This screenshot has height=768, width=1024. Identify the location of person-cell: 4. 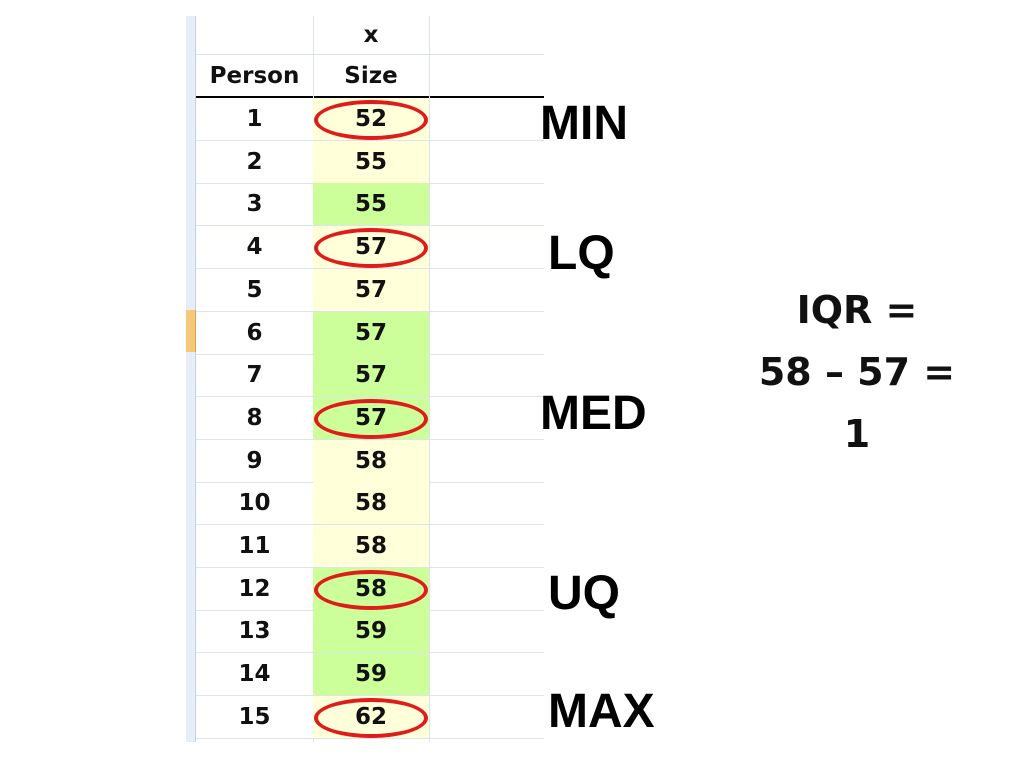
(254, 247).